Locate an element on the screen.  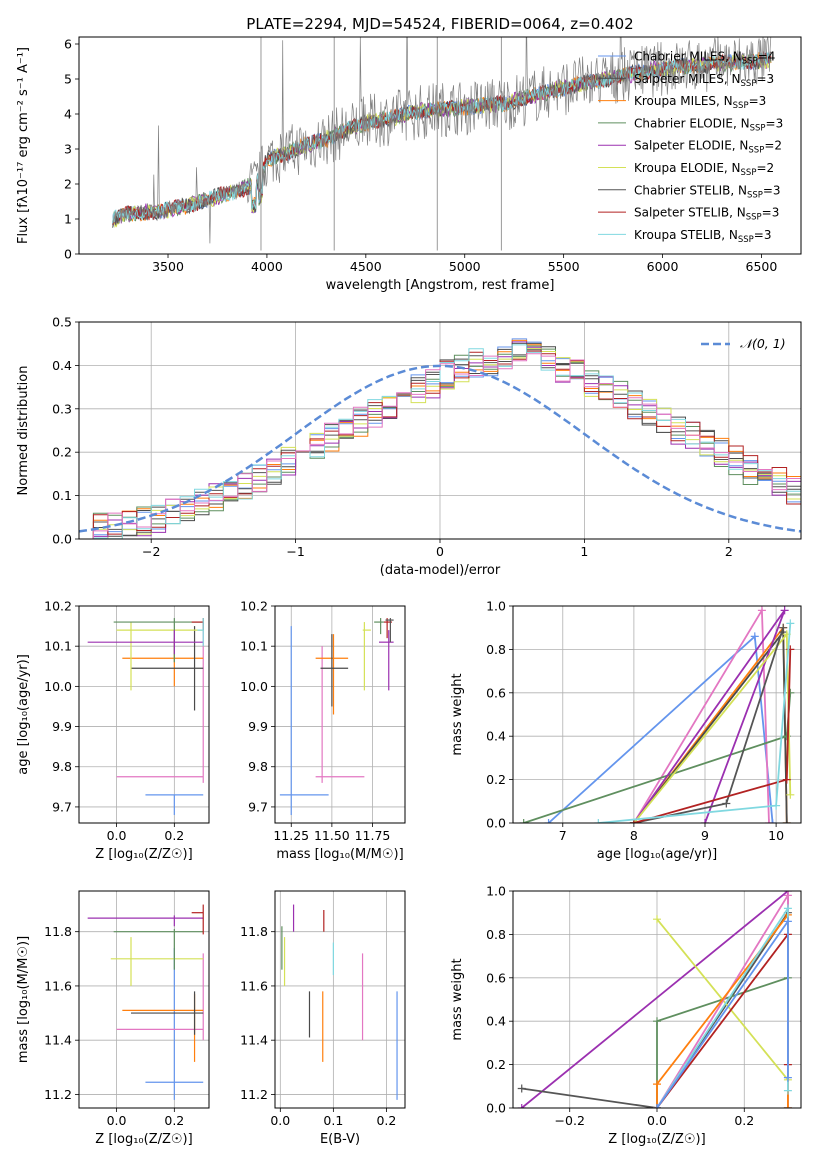
x-tick-label: 5500 is located at coordinates (564, 266).